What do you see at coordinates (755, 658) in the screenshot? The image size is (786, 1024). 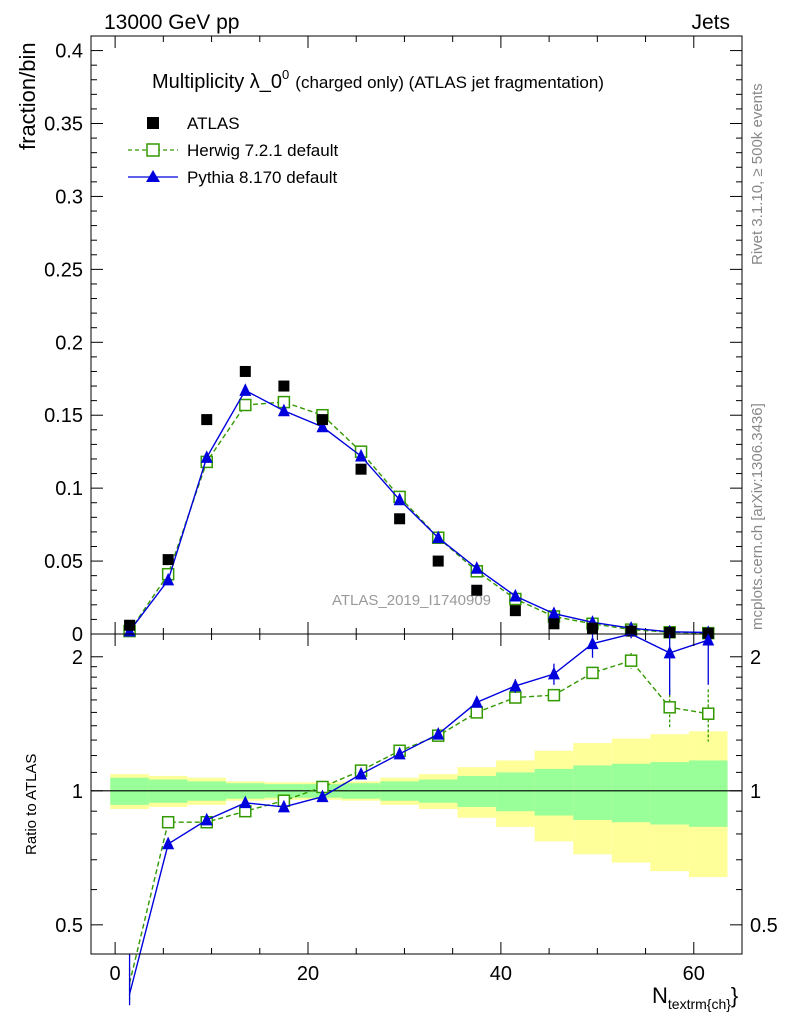 I see `ratio-y-tick-label-right: 2` at bounding box center [755, 658].